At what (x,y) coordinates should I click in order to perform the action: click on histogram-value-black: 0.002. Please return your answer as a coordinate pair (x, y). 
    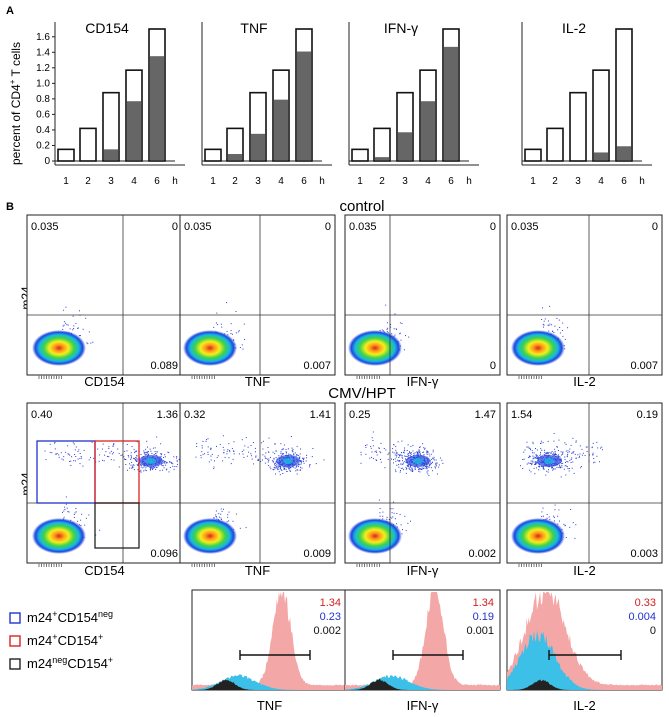
    Looking at the image, I should click on (327, 631).